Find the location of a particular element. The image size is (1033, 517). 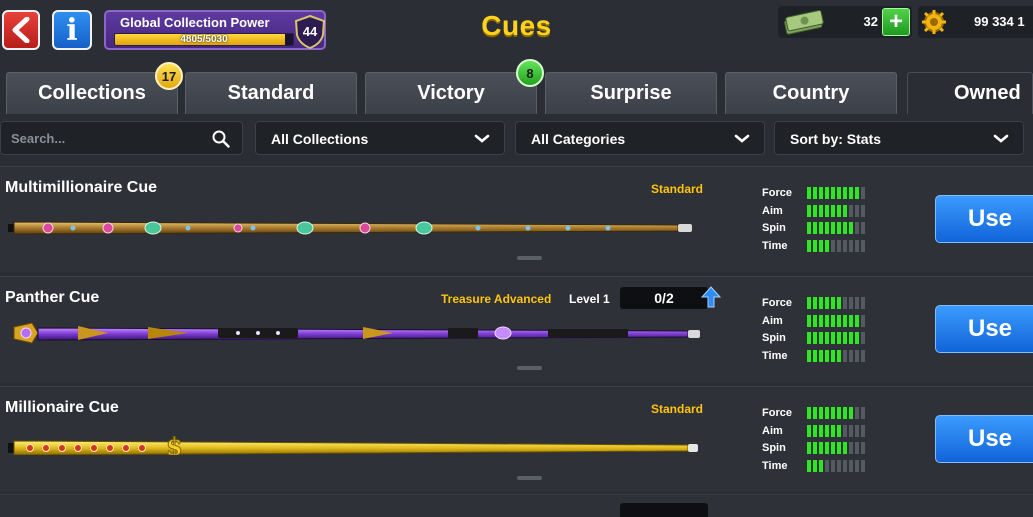

collections-dropdown: All Collections is located at coordinates (380, 138).